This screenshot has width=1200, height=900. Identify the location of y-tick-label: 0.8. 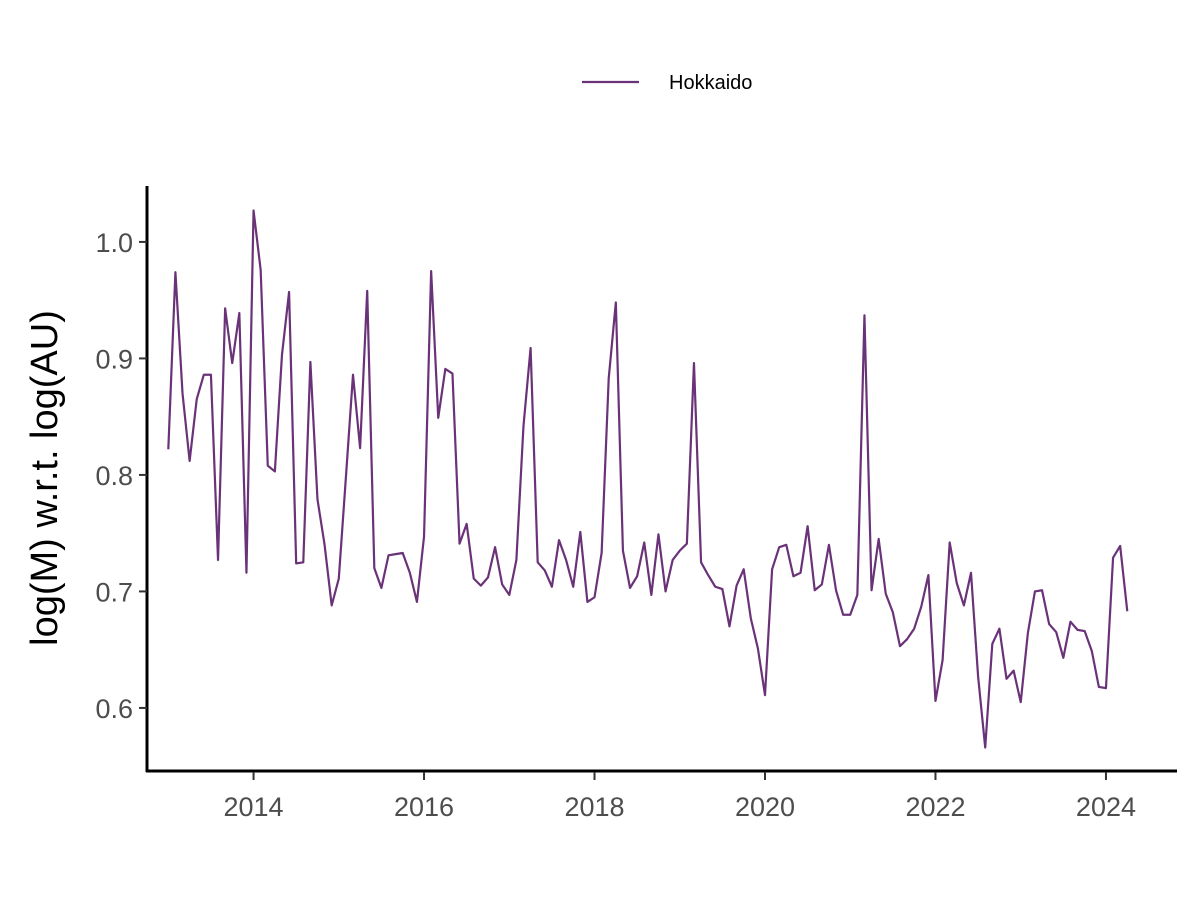
(114, 476).